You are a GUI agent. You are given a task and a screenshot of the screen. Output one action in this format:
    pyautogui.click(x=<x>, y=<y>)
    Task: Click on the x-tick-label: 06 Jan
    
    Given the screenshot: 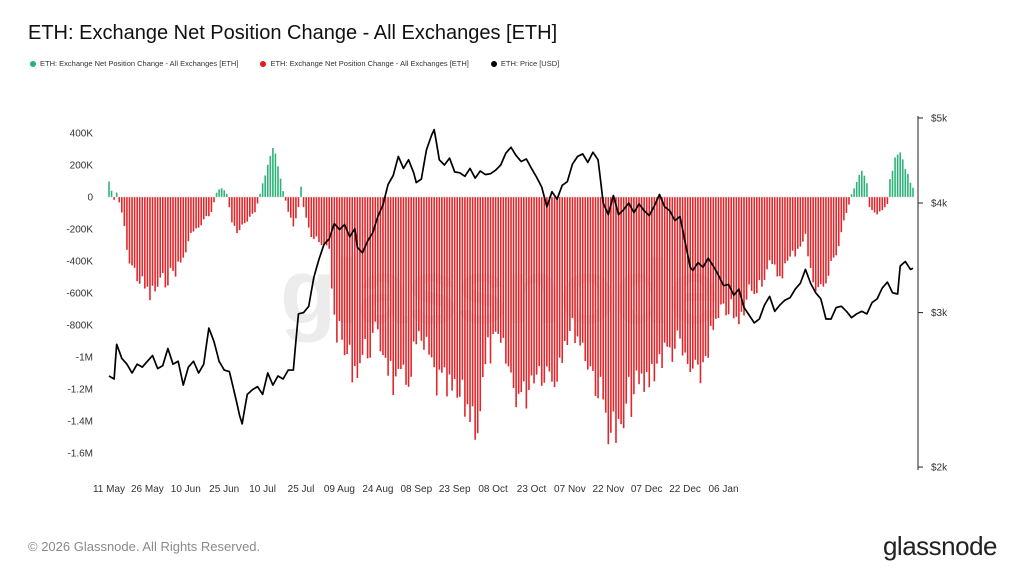 What is the action you would take?
    pyautogui.click(x=723, y=489)
    